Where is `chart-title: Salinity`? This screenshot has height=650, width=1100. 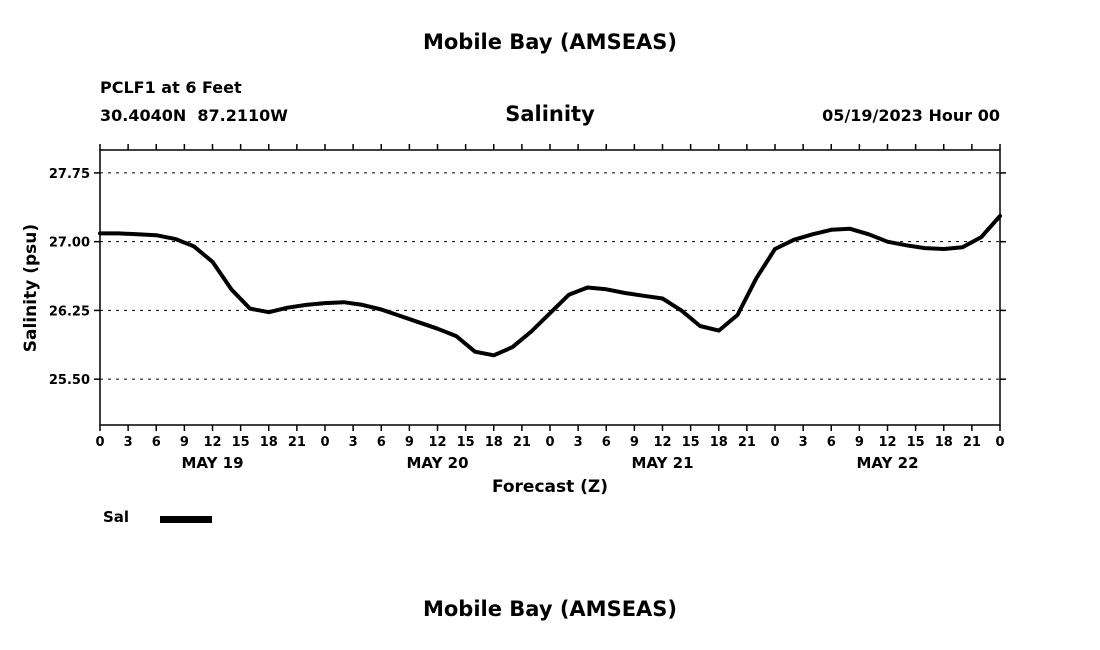
chart-title: Salinity is located at coordinates (550, 114).